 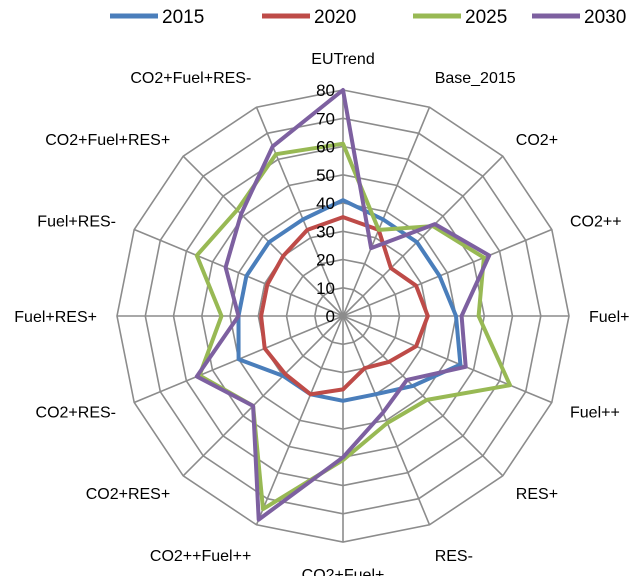 What do you see at coordinates (537, 140) in the screenshot?
I see `category-label-2: CO2+` at bounding box center [537, 140].